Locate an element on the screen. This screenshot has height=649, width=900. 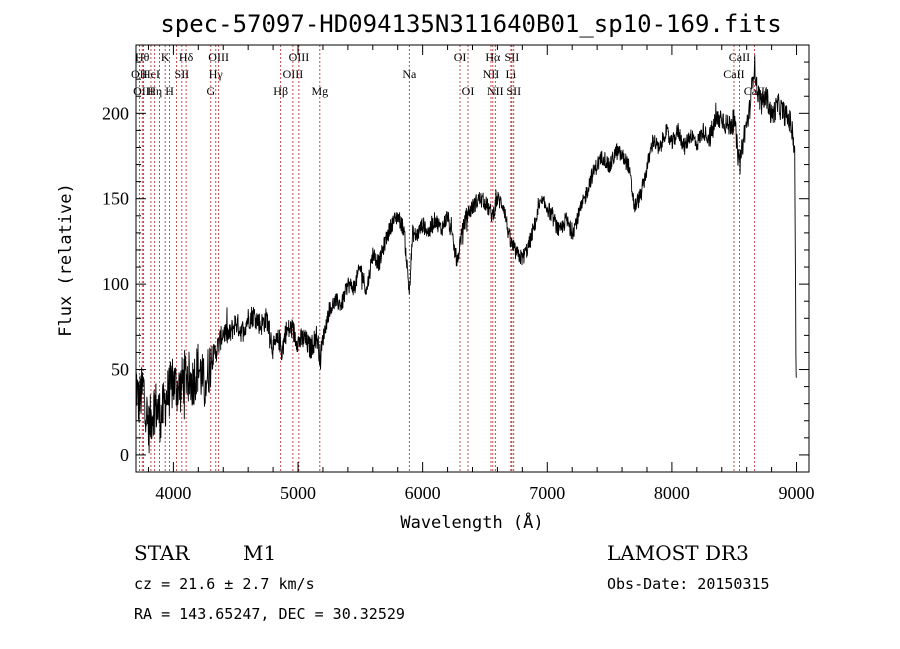
x-axis-label: Wavelength (Å) is located at coordinates (471, 522).